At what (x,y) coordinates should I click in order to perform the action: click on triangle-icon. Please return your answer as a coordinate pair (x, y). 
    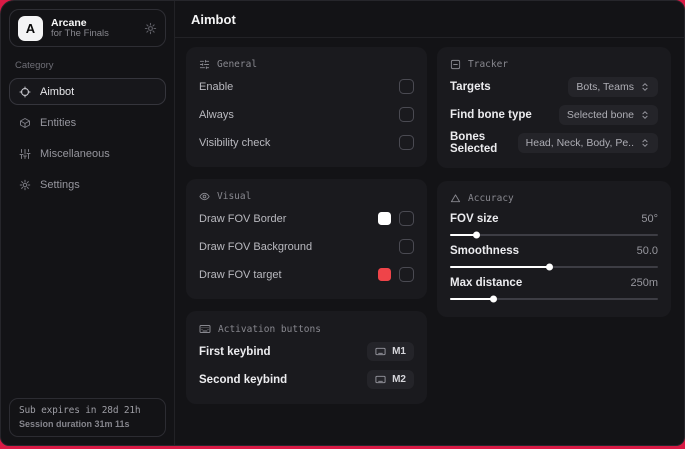
    Looking at the image, I should click on (455, 198).